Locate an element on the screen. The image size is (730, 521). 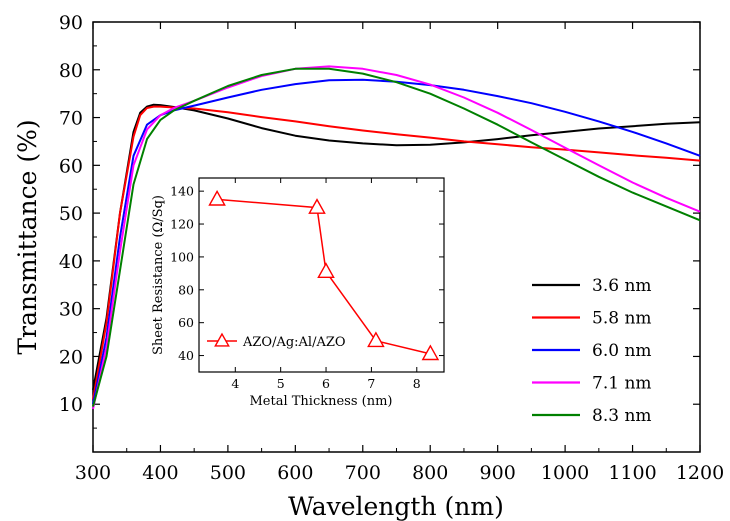
x-tick-label: 700 is located at coordinates (363, 473).